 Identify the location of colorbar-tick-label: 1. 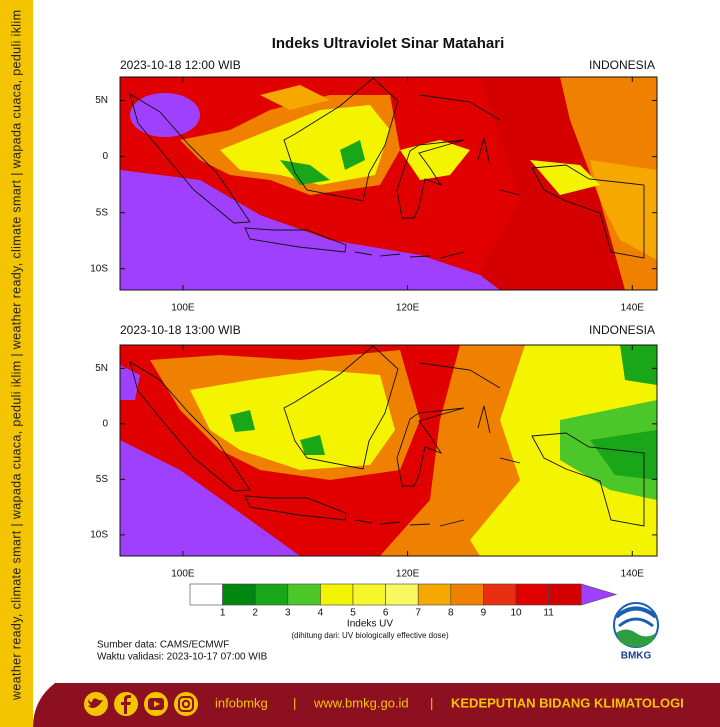
(223, 613).